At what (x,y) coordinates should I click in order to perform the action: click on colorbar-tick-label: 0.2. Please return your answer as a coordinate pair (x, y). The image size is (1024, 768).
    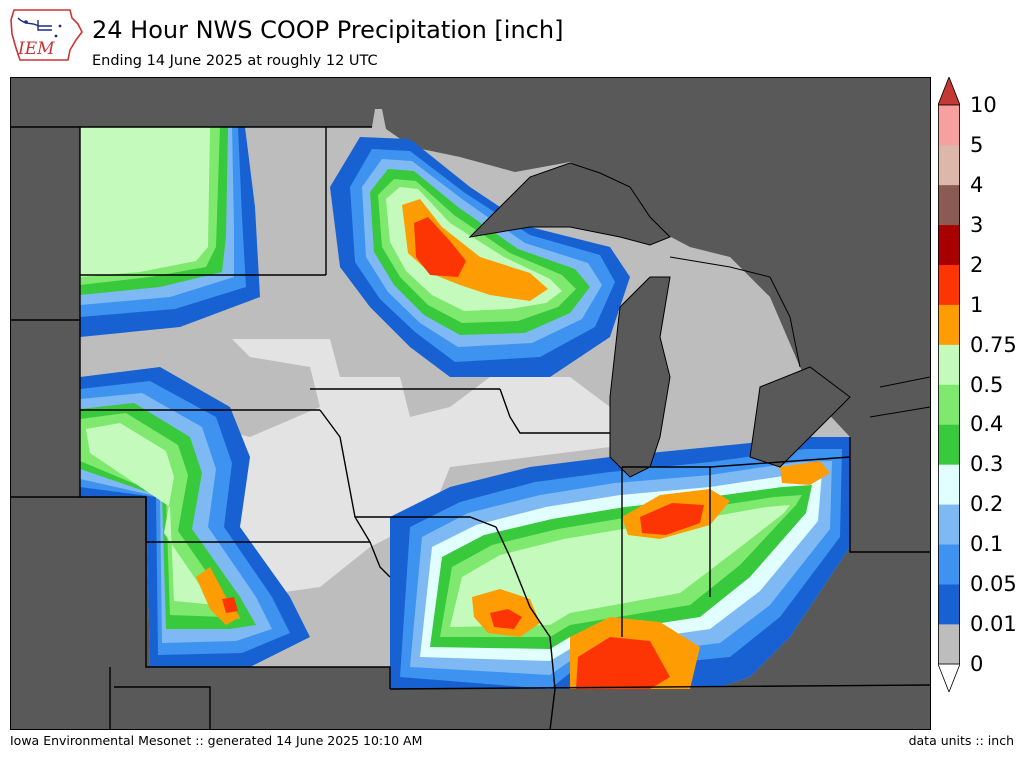
    Looking at the image, I should click on (987, 504).